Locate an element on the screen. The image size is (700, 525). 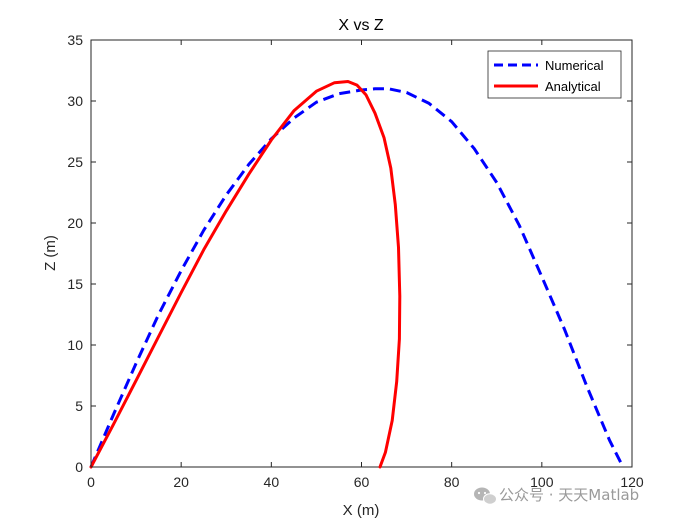
legend-label-numerical: Numerical is located at coordinates (574, 65).